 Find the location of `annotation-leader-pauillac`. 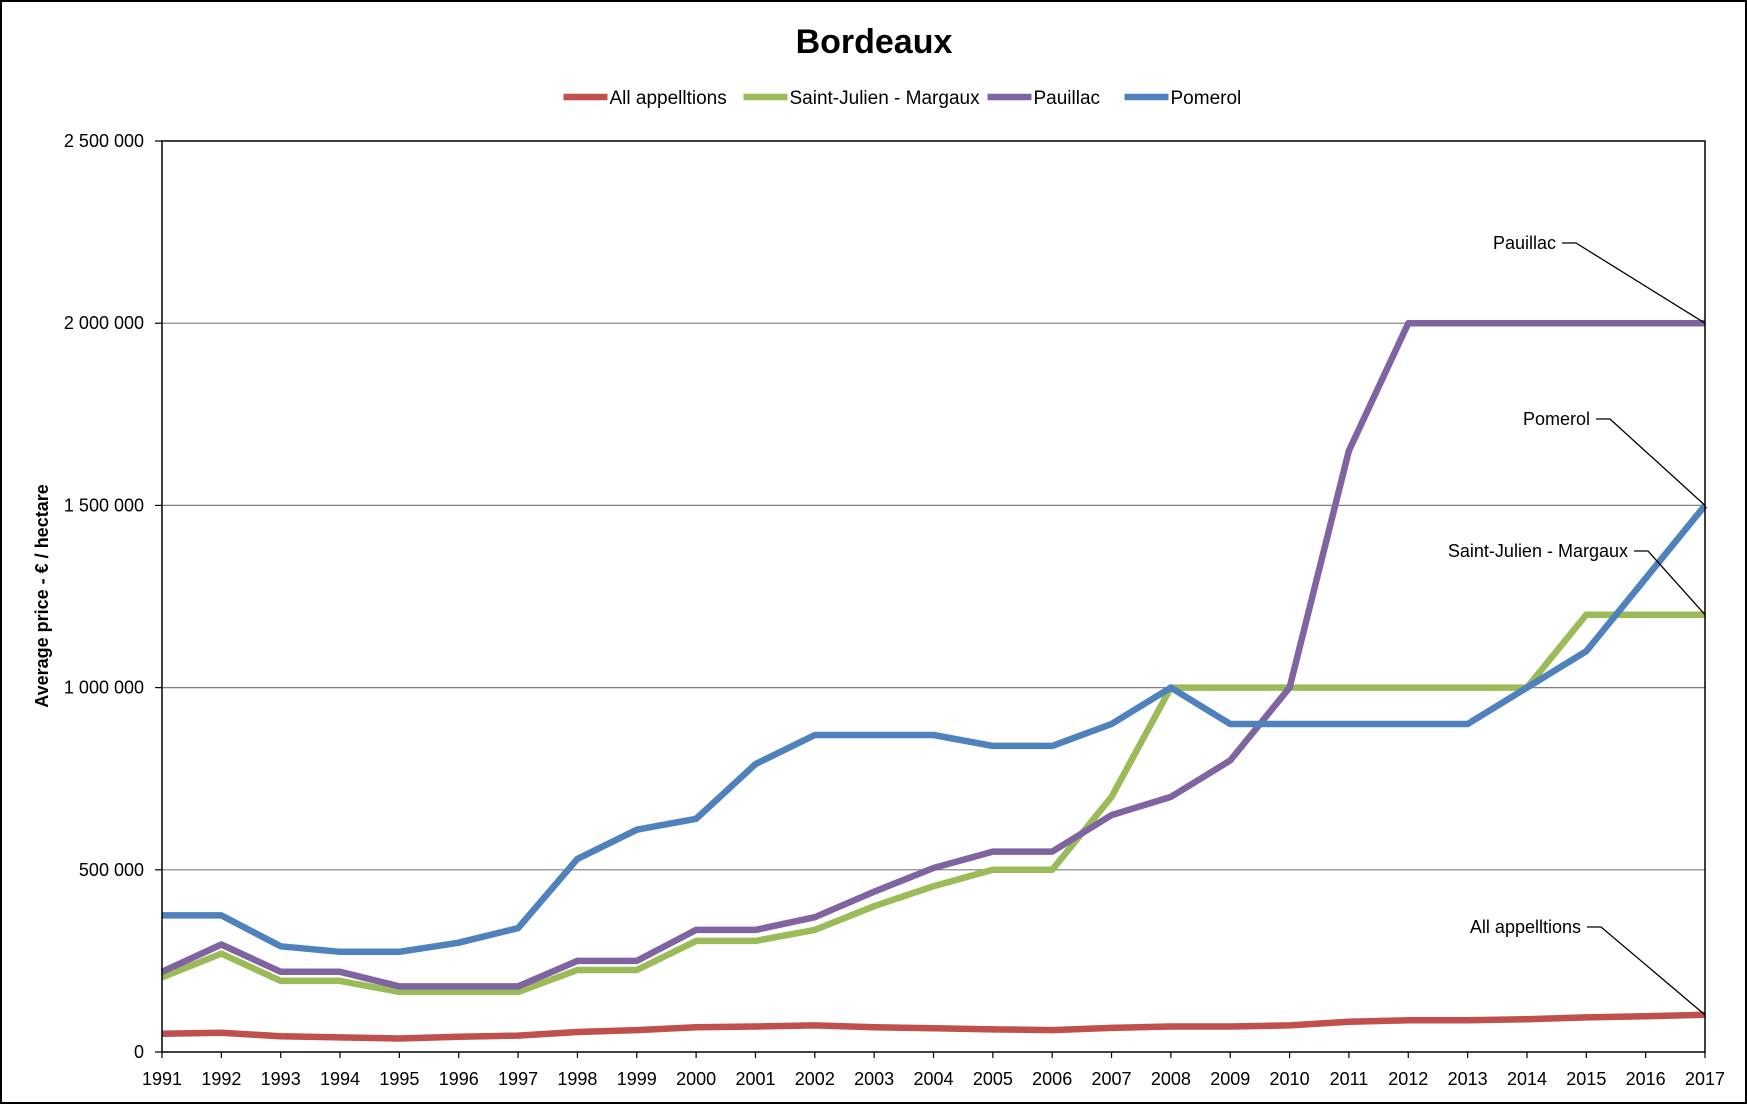

annotation-leader-pauillac is located at coordinates (1634, 283).